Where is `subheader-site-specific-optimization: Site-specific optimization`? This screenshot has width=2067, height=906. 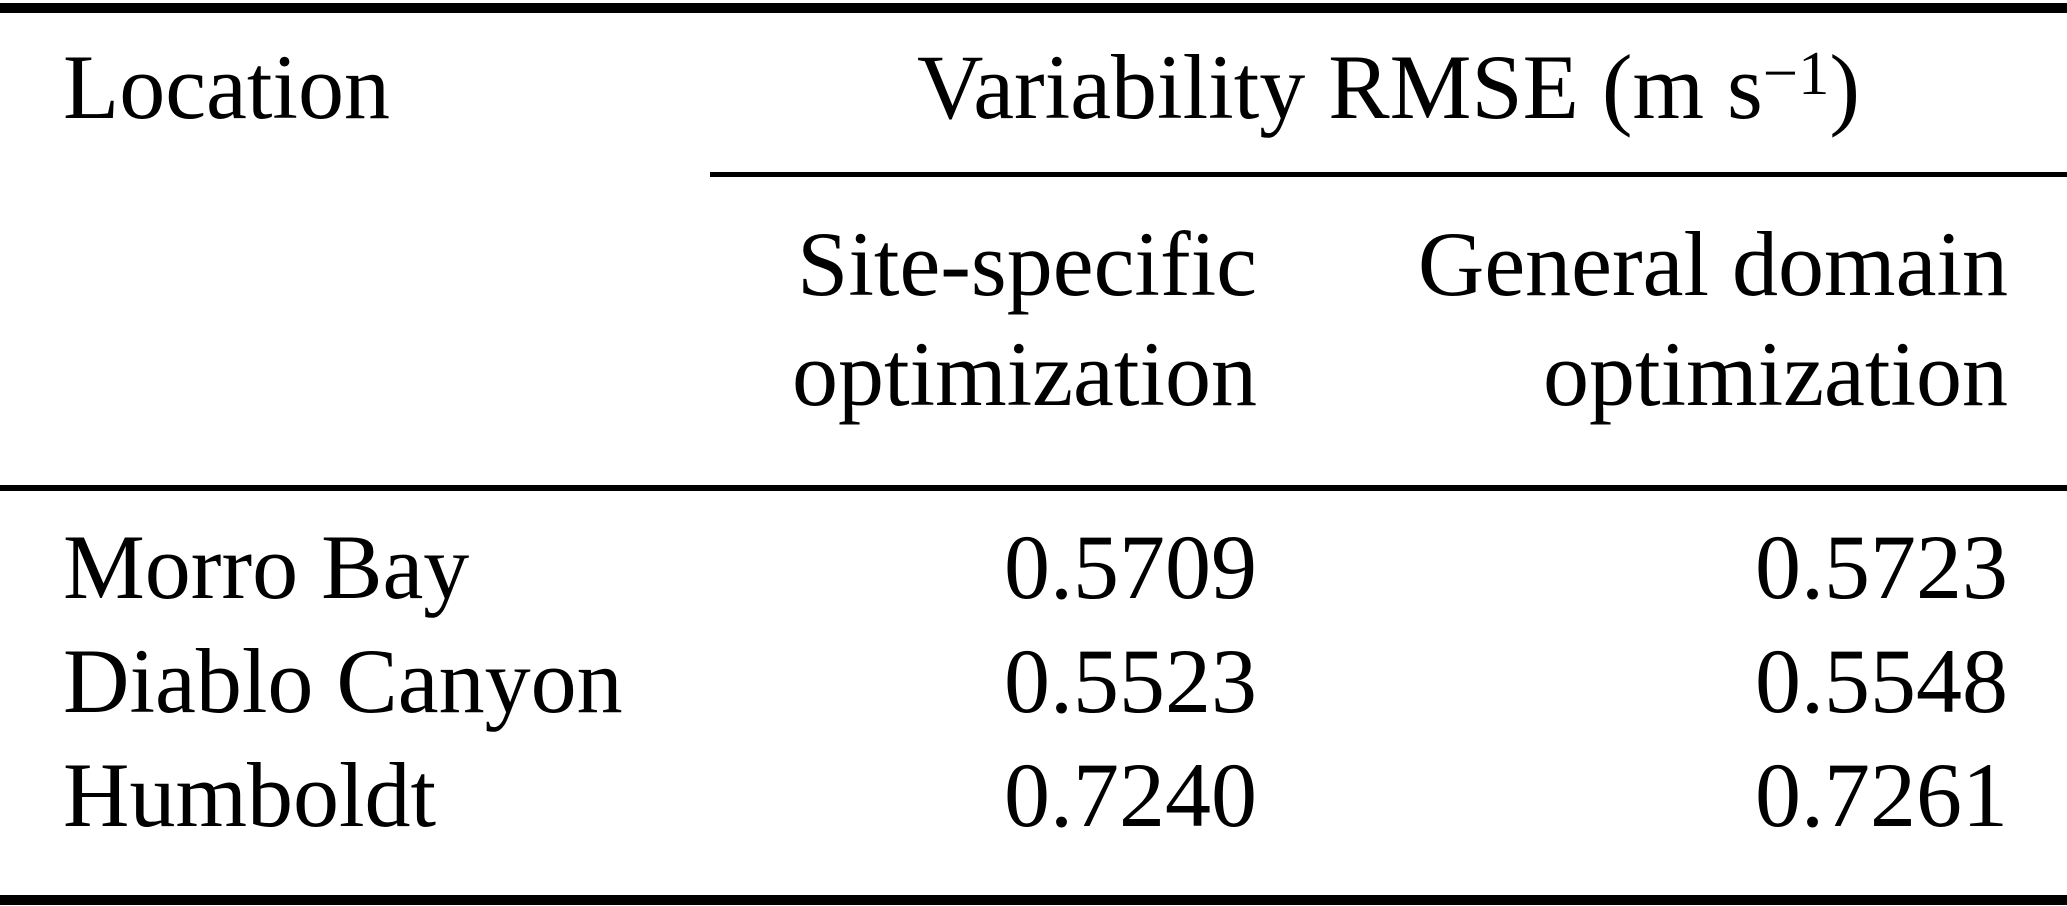
subheader-site-specific-optimization: Site-specific optimization is located at coordinates (1024, 319).